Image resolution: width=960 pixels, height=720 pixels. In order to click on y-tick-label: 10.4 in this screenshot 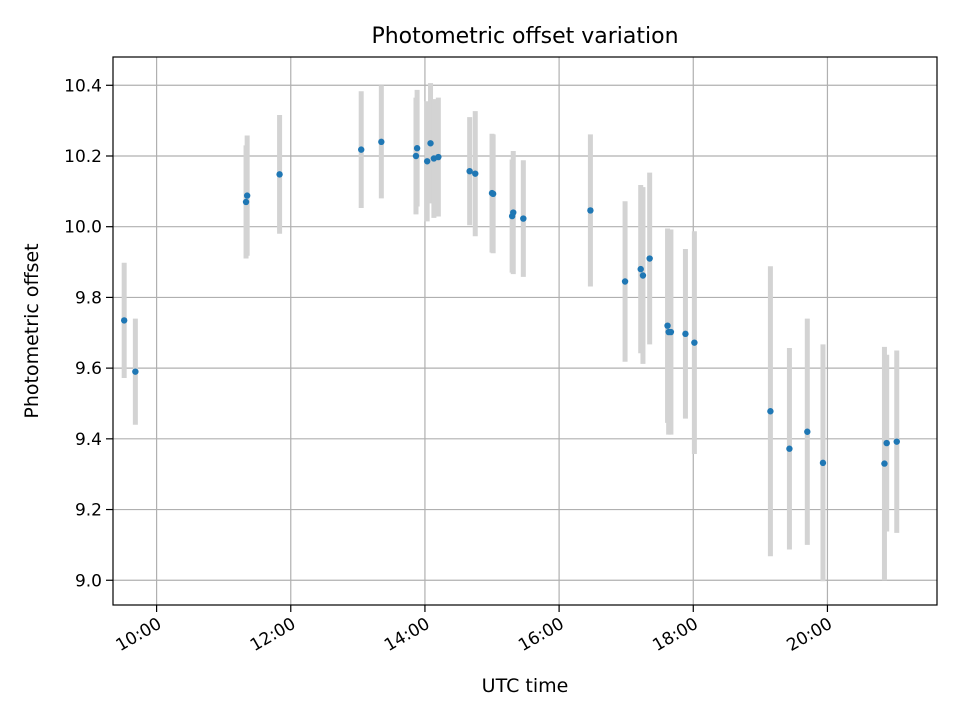, I will do `click(83, 86)`.